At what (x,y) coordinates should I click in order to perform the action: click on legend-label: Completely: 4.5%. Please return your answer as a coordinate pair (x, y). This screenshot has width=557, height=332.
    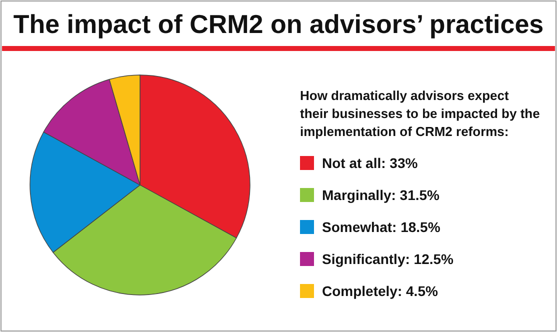
    Looking at the image, I should click on (380, 291).